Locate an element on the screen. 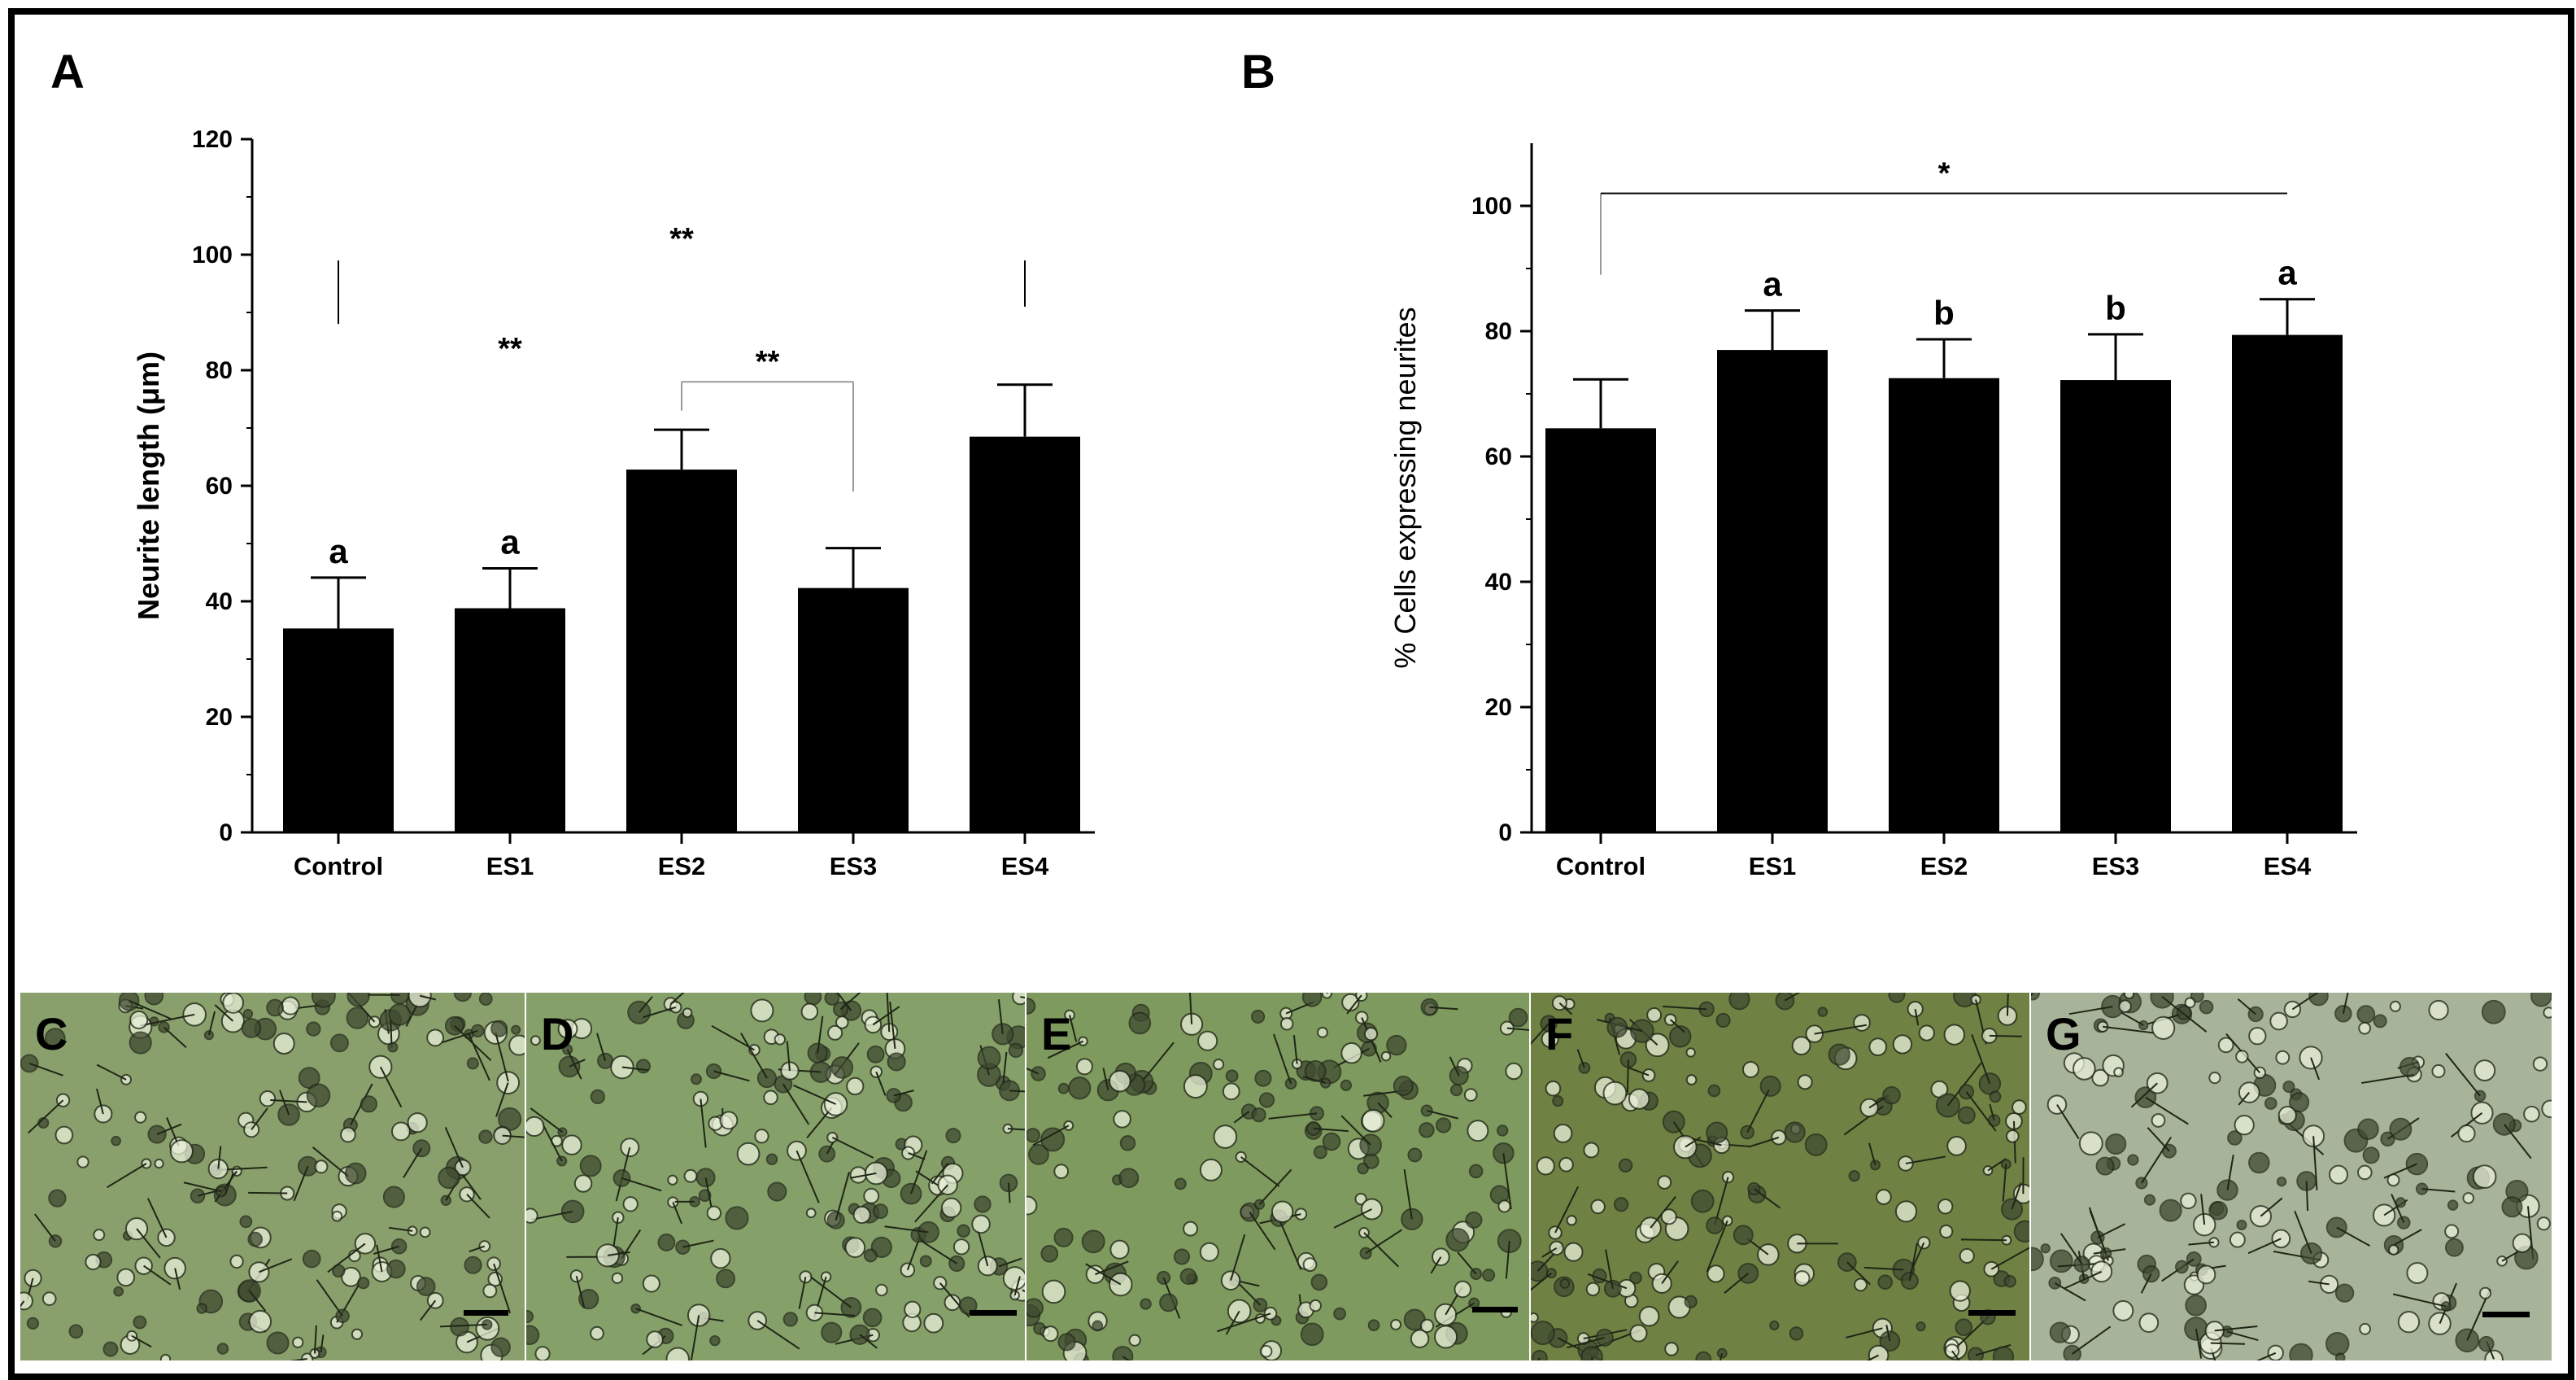  panel-label: A is located at coordinates (67, 72).